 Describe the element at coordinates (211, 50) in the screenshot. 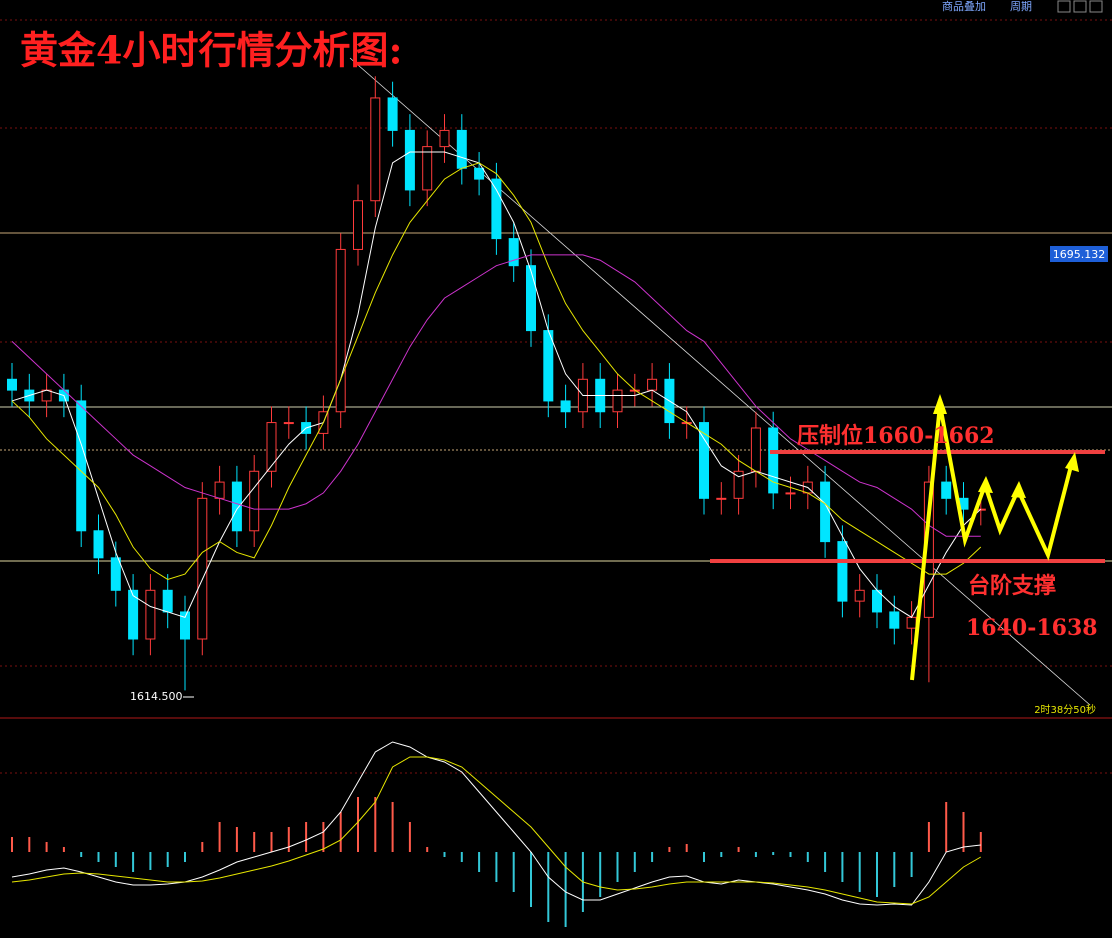

I see `title: 黄金4小时行情分析图:` at that location.